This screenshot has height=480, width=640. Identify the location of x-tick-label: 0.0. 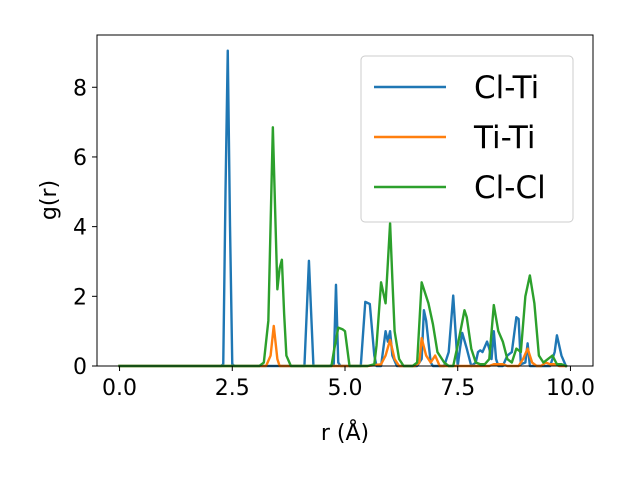
(119, 388).